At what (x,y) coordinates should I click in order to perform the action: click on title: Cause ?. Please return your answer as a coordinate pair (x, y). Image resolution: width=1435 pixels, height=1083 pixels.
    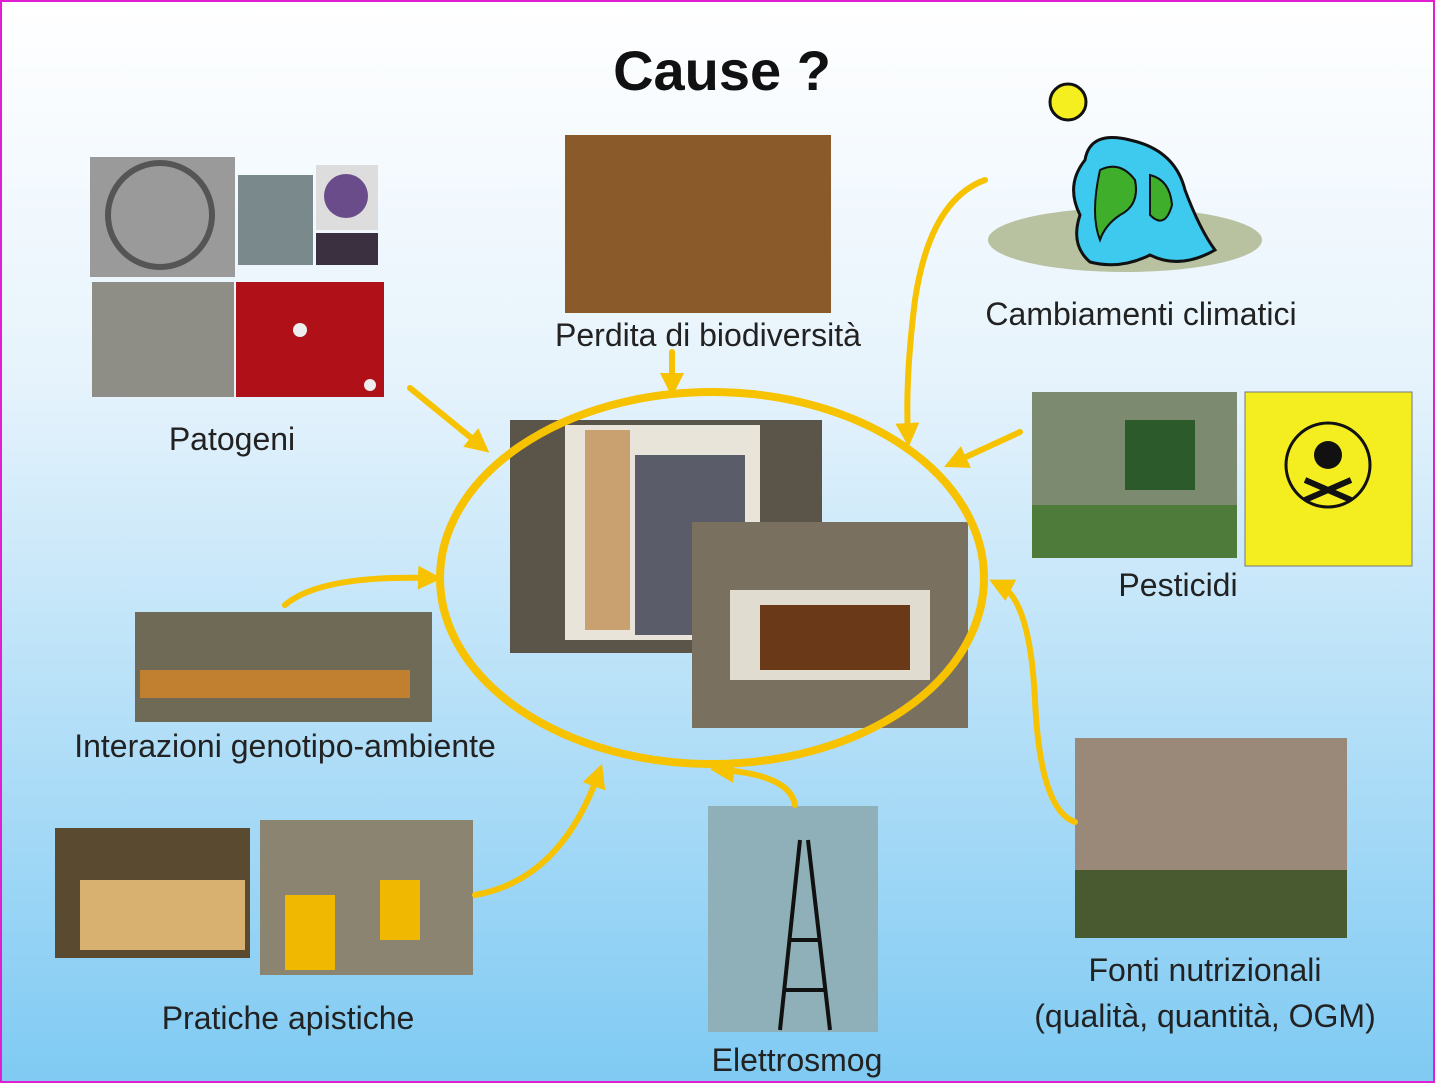
    Looking at the image, I should click on (722, 70).